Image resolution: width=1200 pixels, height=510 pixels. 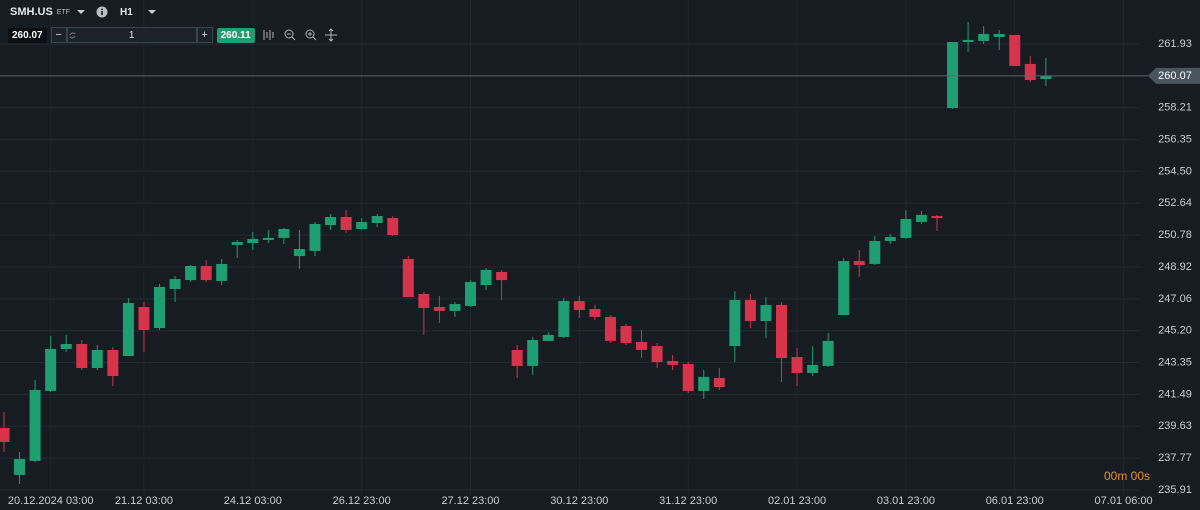 I want to click on y-tick-label: 247.06, so click(x=1175, y=299).